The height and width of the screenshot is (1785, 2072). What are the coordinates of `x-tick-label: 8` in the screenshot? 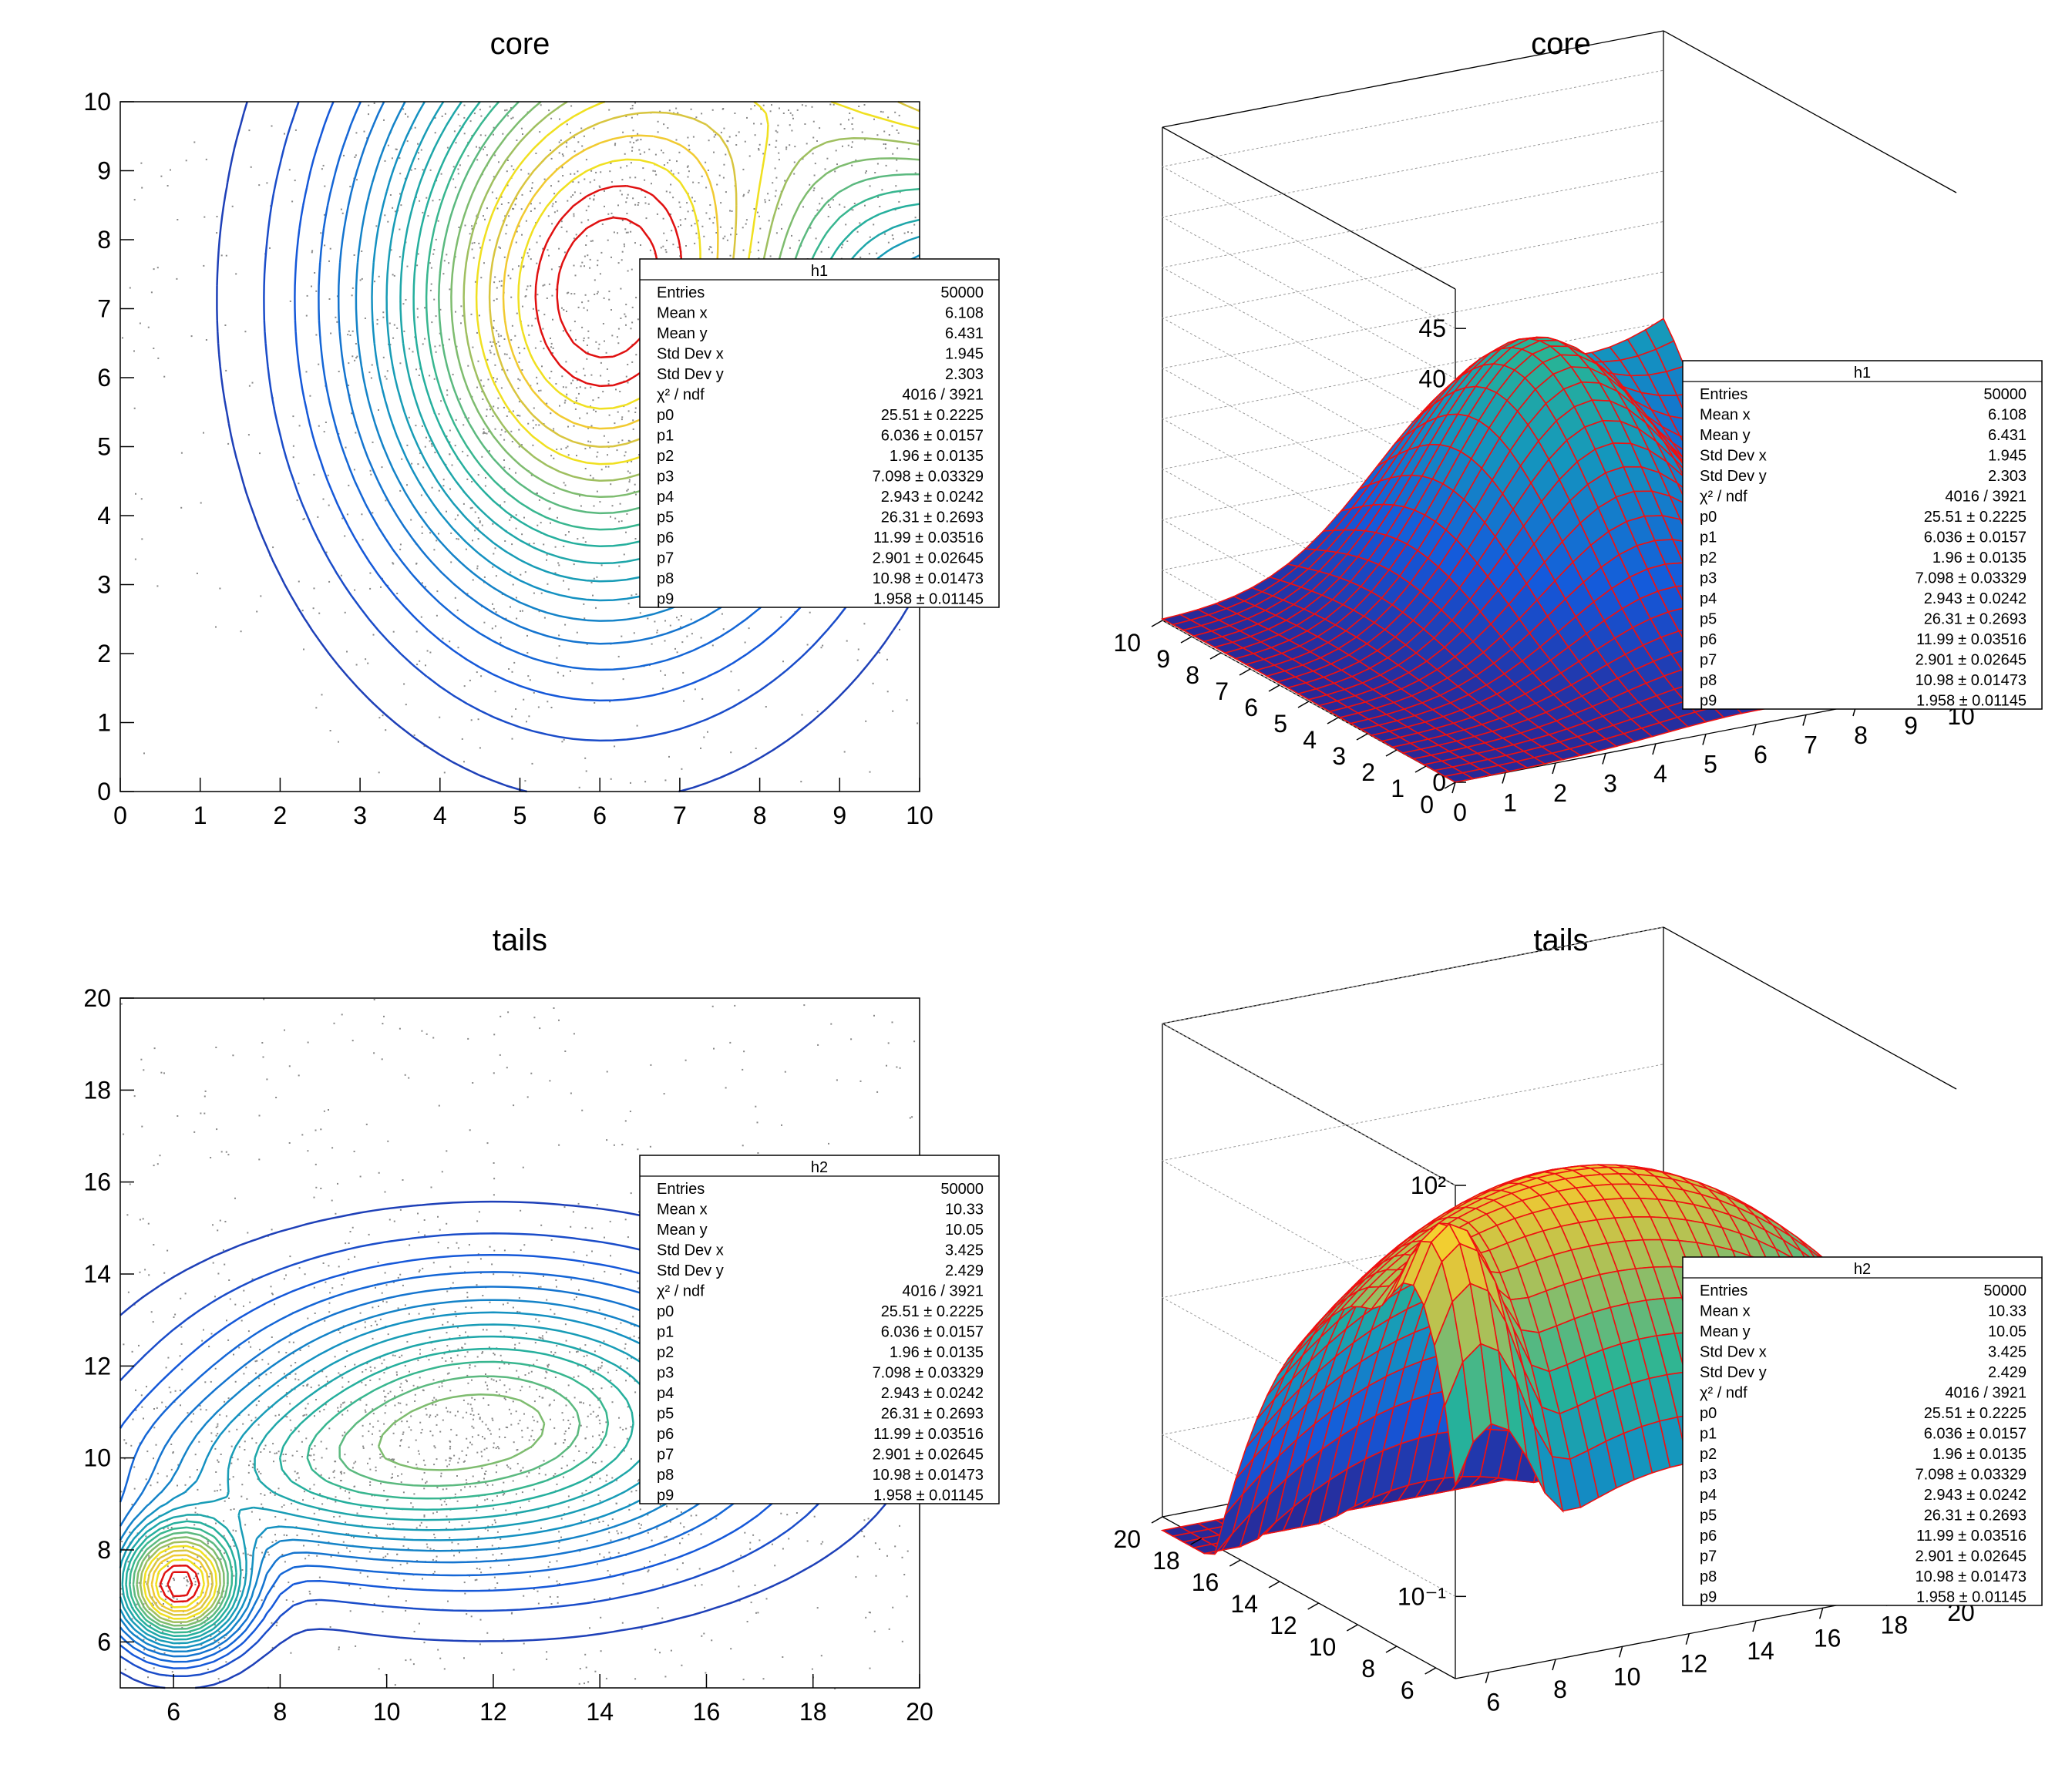 It's located at (1861, 735).